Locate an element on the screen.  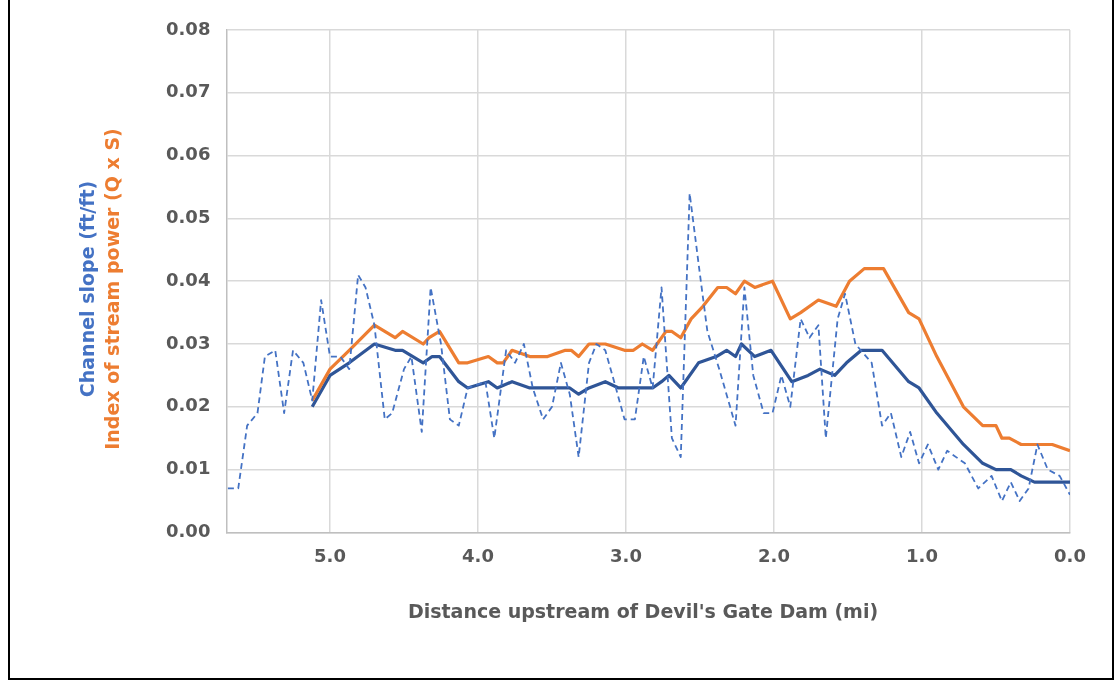
y-tick-label: 0.07 is located at coordinates (188, 91).